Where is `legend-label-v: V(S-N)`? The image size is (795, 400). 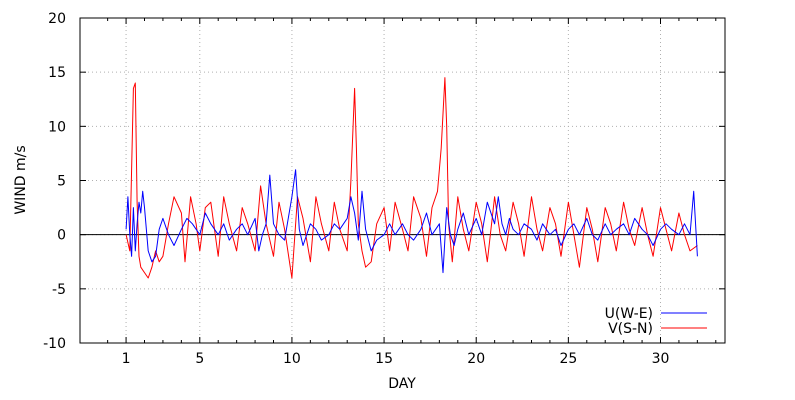 legend-label-v: V(S-N) is located at coordinates (630, 329).